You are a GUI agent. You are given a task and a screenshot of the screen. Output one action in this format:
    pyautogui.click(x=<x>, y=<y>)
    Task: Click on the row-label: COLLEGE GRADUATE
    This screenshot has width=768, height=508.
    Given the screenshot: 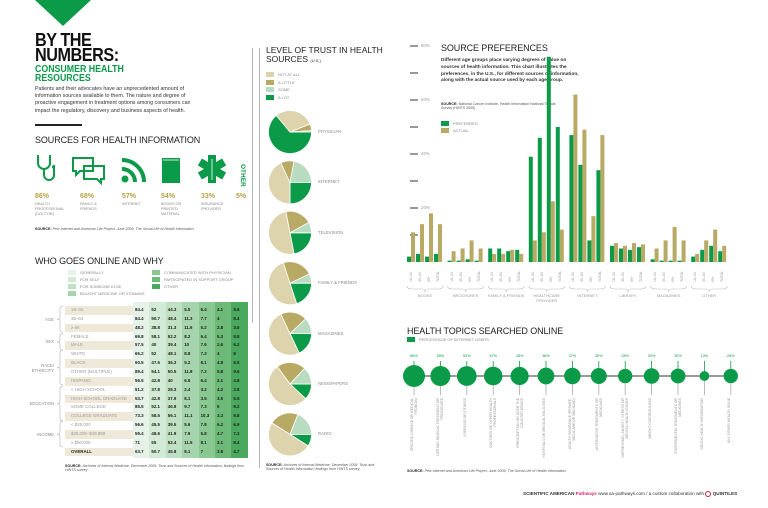 What is the action you would take?
    pyautogui.click(x=99, y=416)
    